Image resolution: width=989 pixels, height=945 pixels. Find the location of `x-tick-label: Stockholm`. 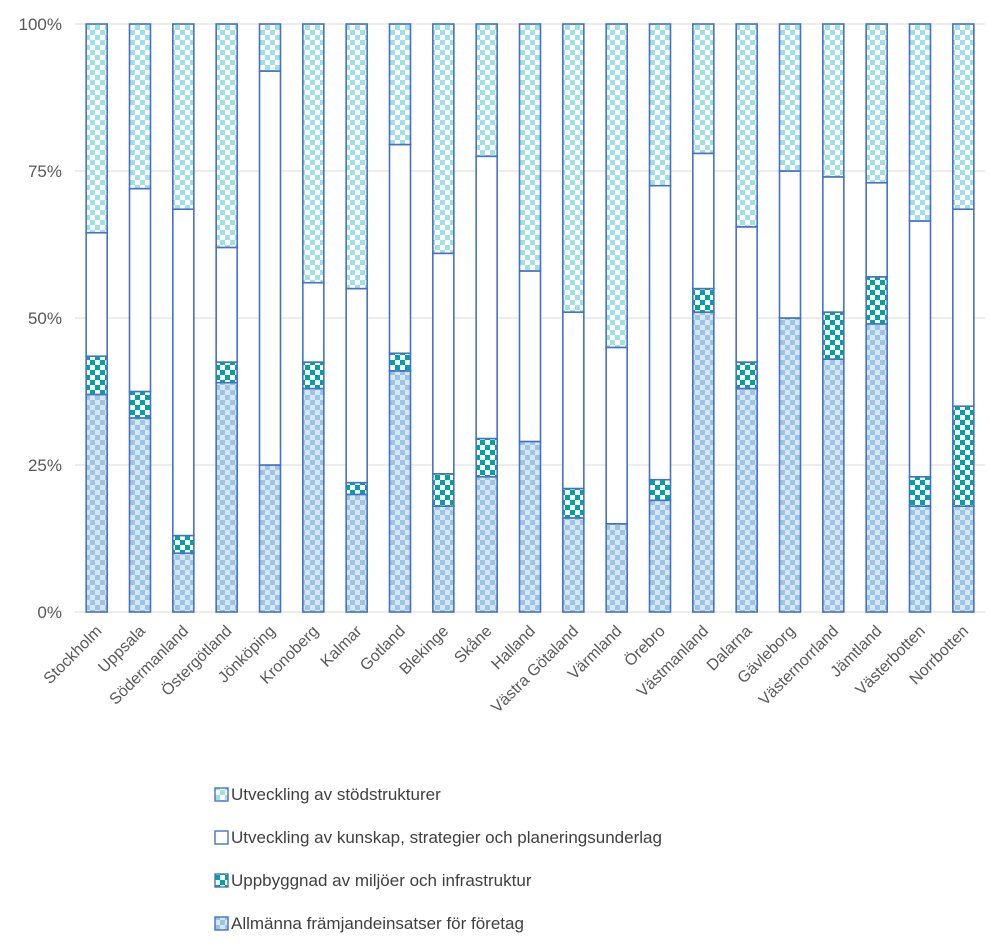

x-tick-label: Stockholm is located at coordinates (73, 655).